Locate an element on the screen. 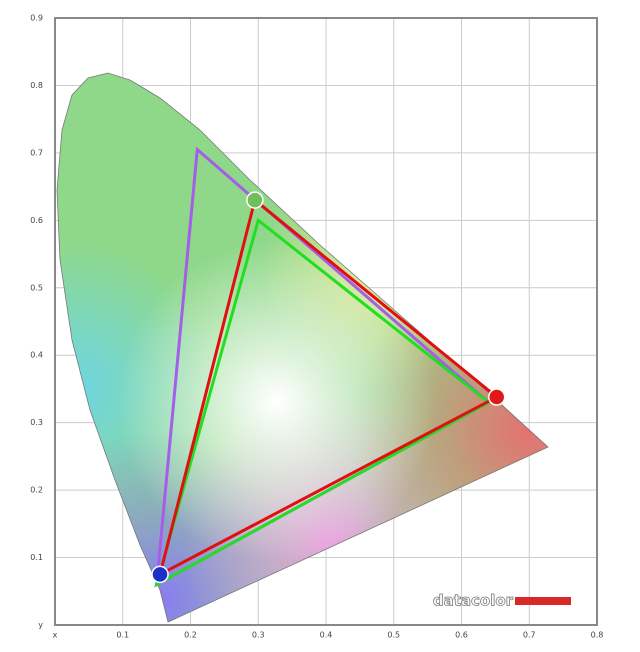 The image size is (640, 652). y-tick-label: 0.9 is located at coordinates (36, 18).